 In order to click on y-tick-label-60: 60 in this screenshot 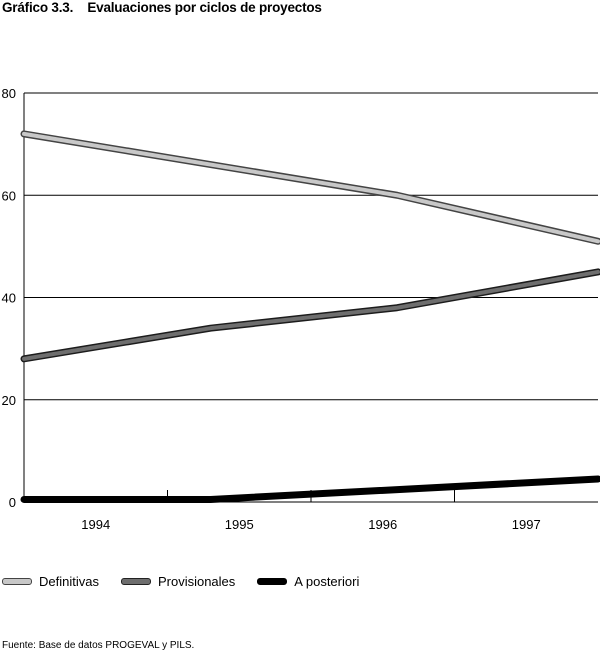, I will do `click(9, 195)`.